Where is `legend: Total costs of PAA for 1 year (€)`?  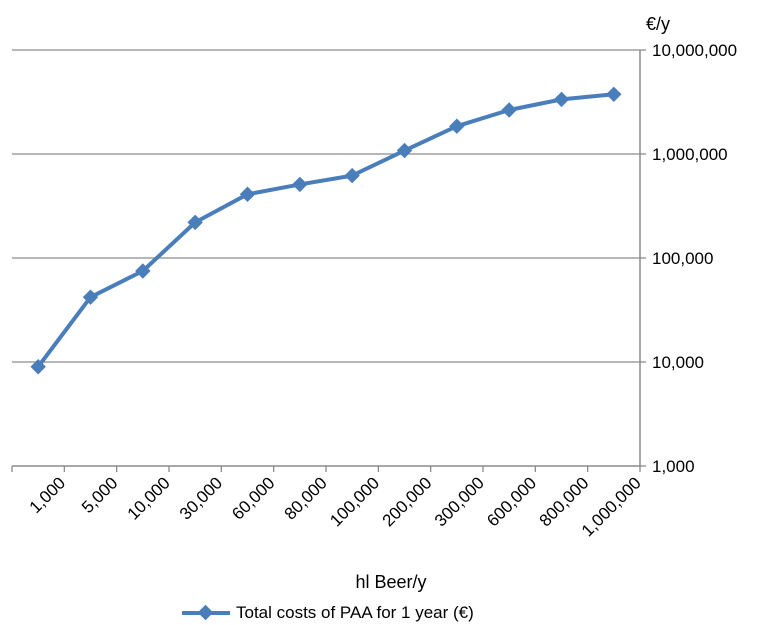 legend: Total costs of PAA for 1 year (€) is located at coordinates (328, 613).